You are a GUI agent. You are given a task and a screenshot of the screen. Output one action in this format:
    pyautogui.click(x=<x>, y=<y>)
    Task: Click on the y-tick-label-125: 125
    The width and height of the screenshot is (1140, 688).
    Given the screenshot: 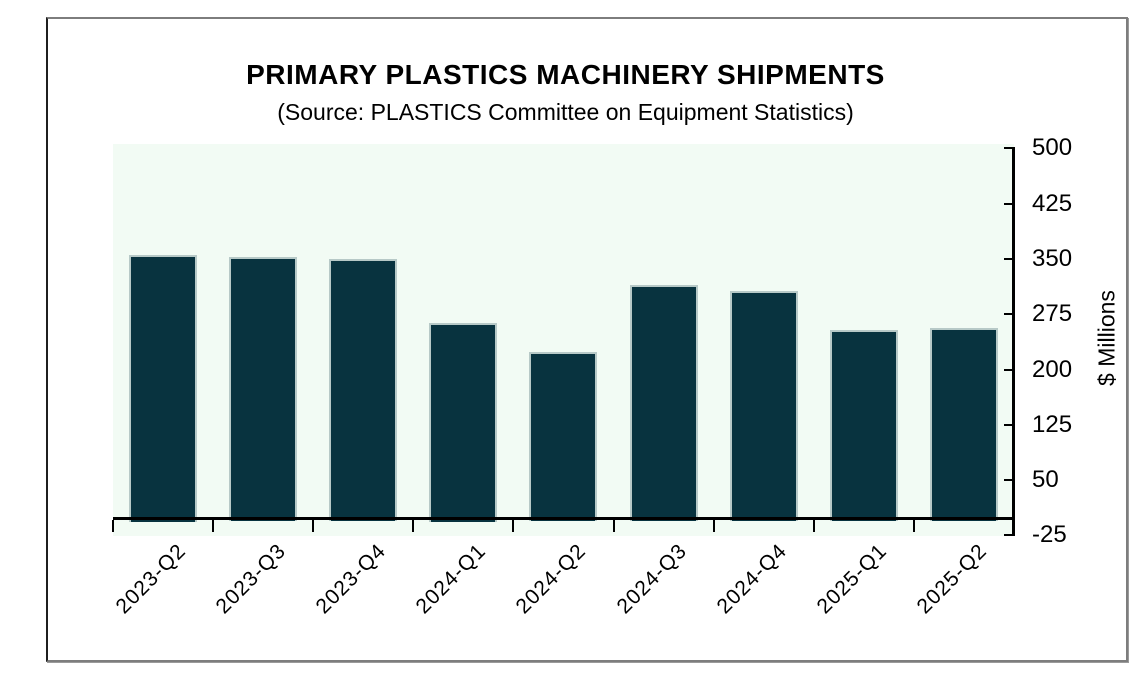 What is the action you would take?
    pyautogui.click(x=1052, y=424)
    